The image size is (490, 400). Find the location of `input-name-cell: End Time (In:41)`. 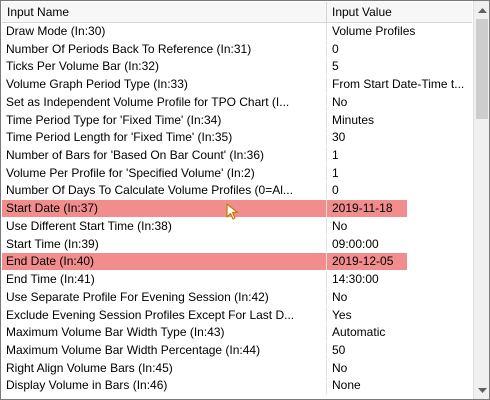

input-name-cell: End Time (In:41) is located at coordinates (164, 279).